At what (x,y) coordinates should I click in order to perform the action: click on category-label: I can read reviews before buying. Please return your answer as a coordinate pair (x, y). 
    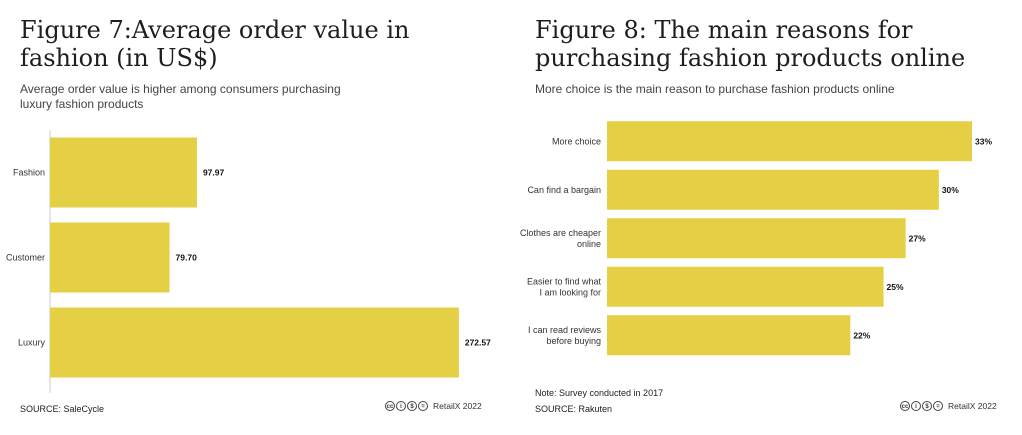
    Looking at the image, I should click on (565, 335).